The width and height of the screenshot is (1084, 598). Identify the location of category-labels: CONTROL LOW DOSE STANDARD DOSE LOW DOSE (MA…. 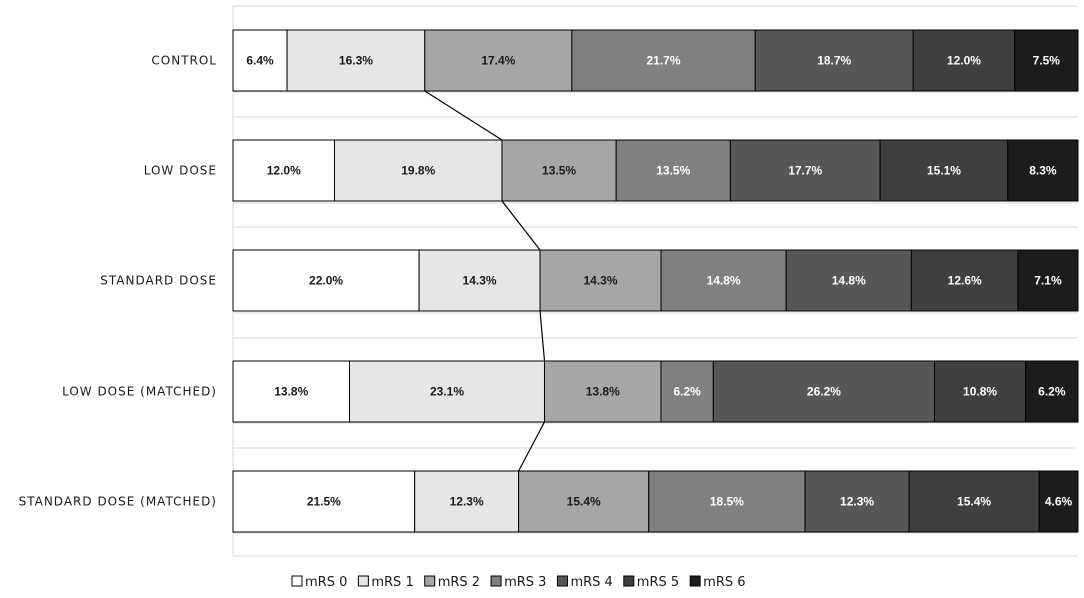
(118, 281).